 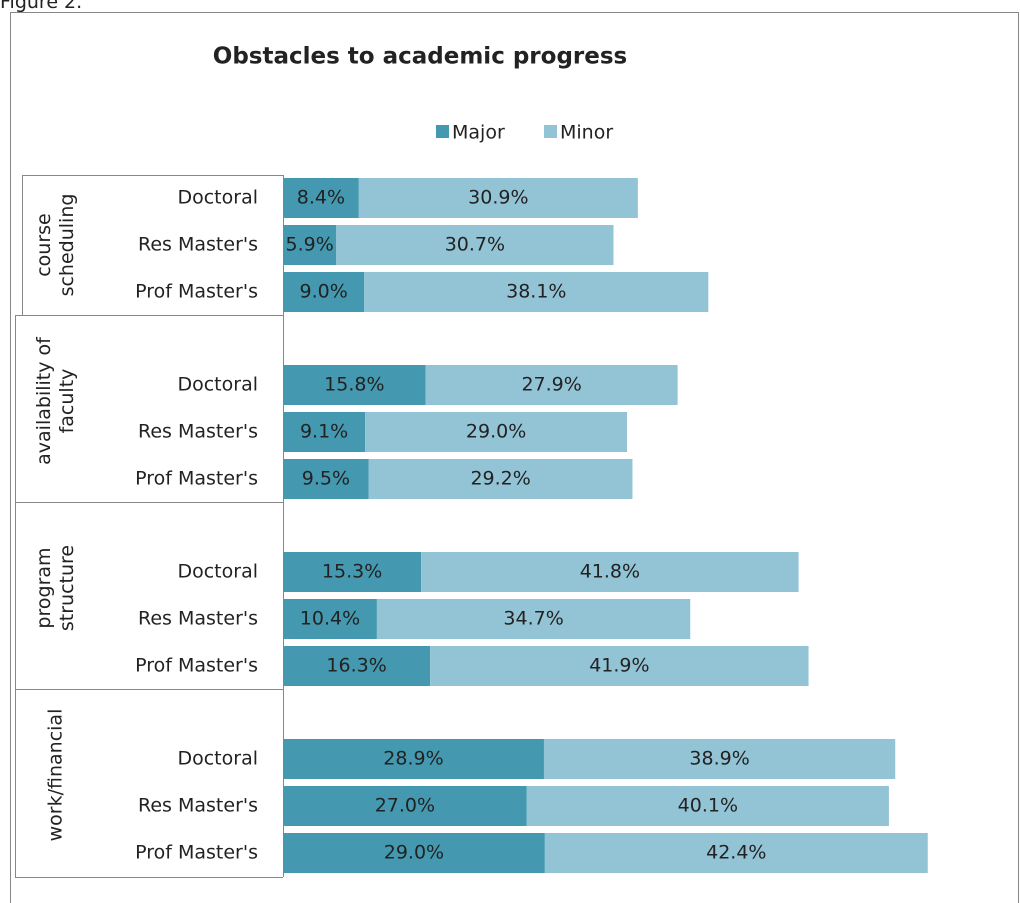 I want to click on data-label: 27.0%, so click(x=405, y=806).